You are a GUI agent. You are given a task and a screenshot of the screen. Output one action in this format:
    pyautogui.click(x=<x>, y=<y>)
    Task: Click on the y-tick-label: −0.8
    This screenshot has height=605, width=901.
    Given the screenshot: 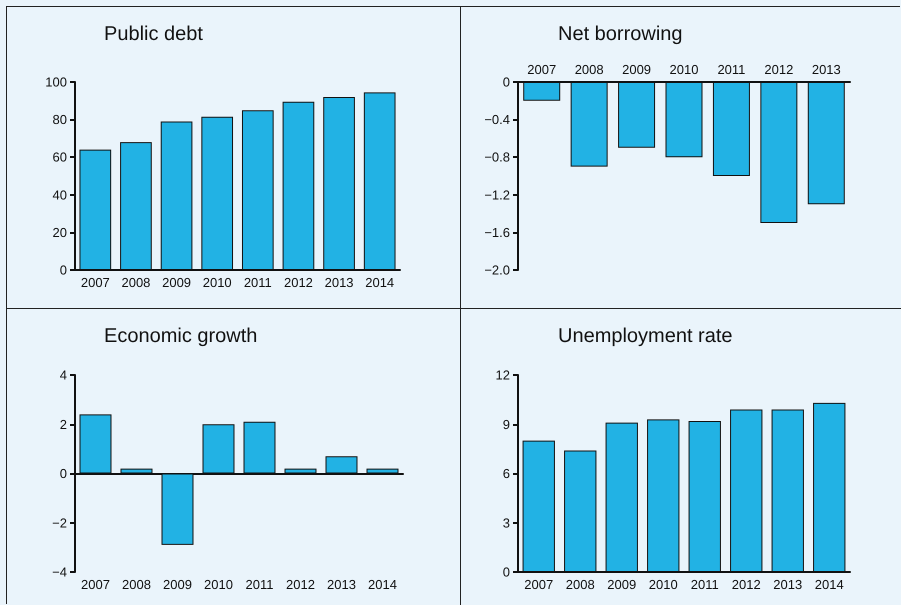 What is the action you would take?
    pyautogui.click(x=497, y=157)
    